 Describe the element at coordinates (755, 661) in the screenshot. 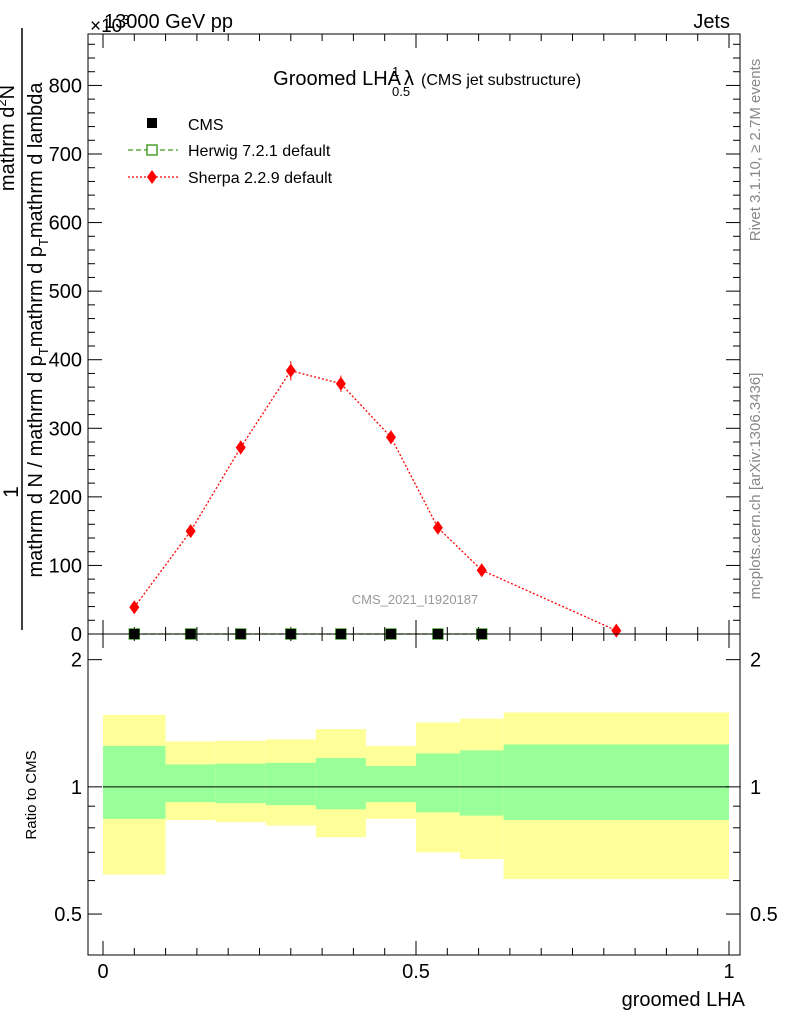

I see `ratio-y-tick-label-right: 2` at that location.